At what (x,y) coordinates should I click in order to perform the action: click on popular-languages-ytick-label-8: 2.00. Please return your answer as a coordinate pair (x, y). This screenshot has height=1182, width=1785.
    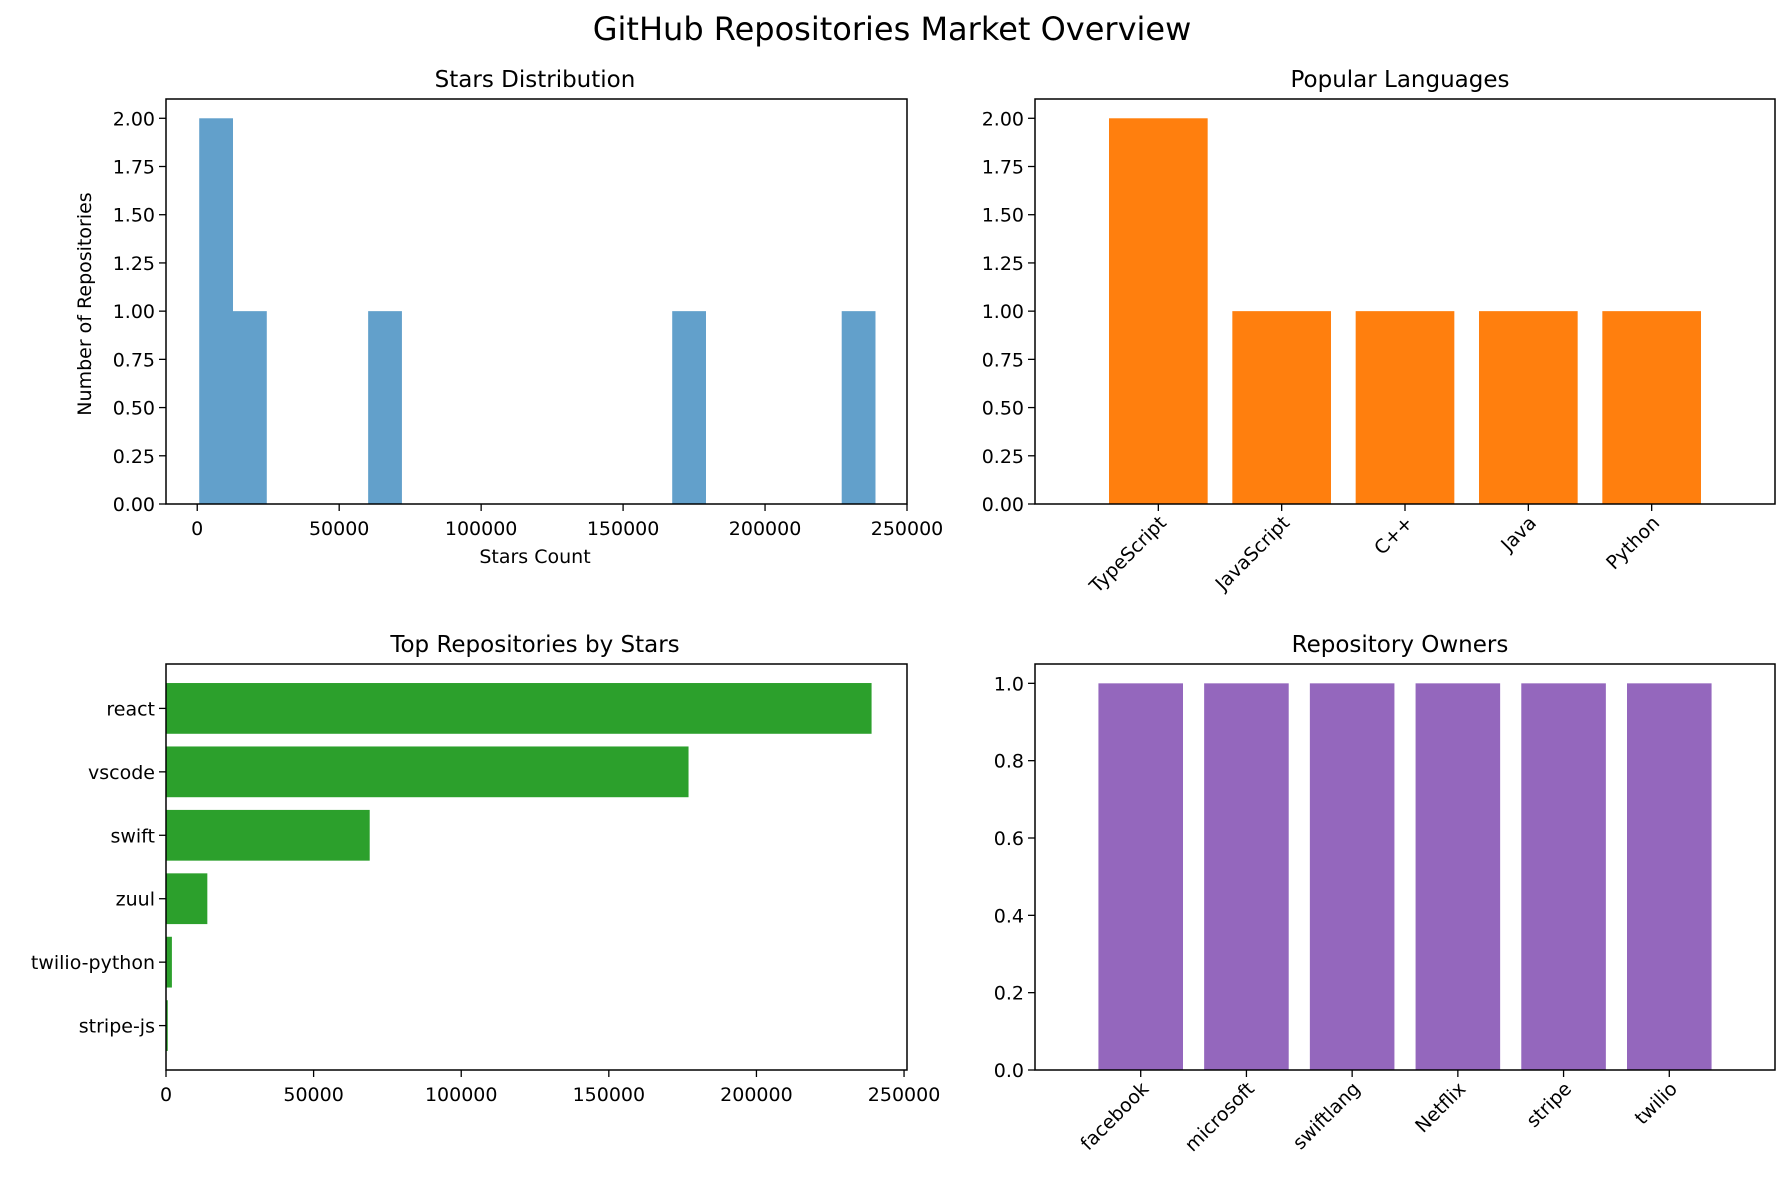
    Looking at the image, I should click on (1003, 119).